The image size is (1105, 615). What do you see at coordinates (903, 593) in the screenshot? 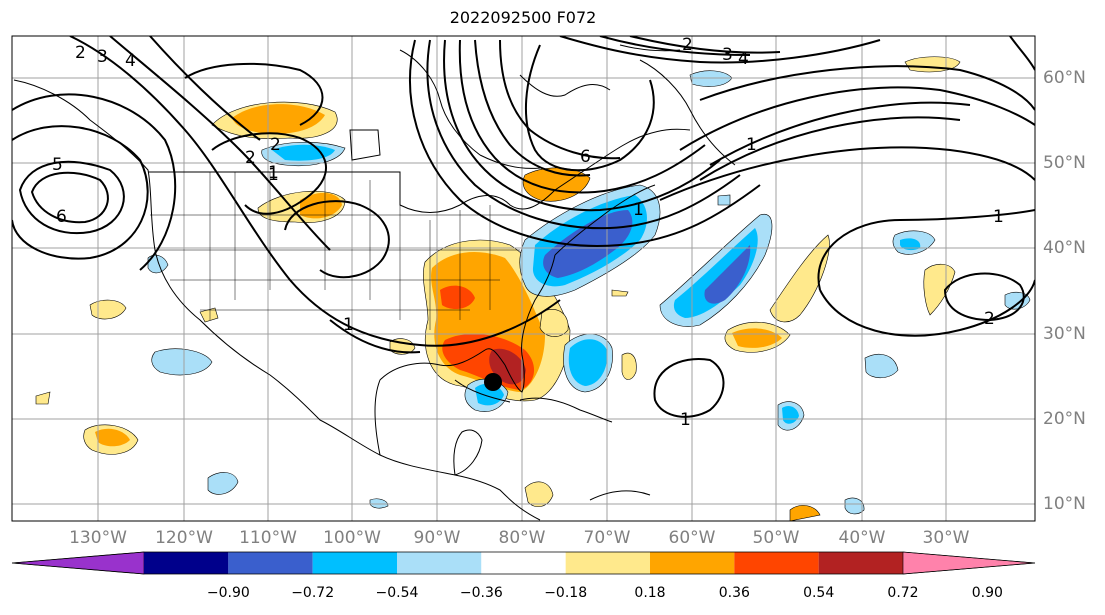
I see `colorbar-tick-label: 0.72` at bounding box center [903, 593].